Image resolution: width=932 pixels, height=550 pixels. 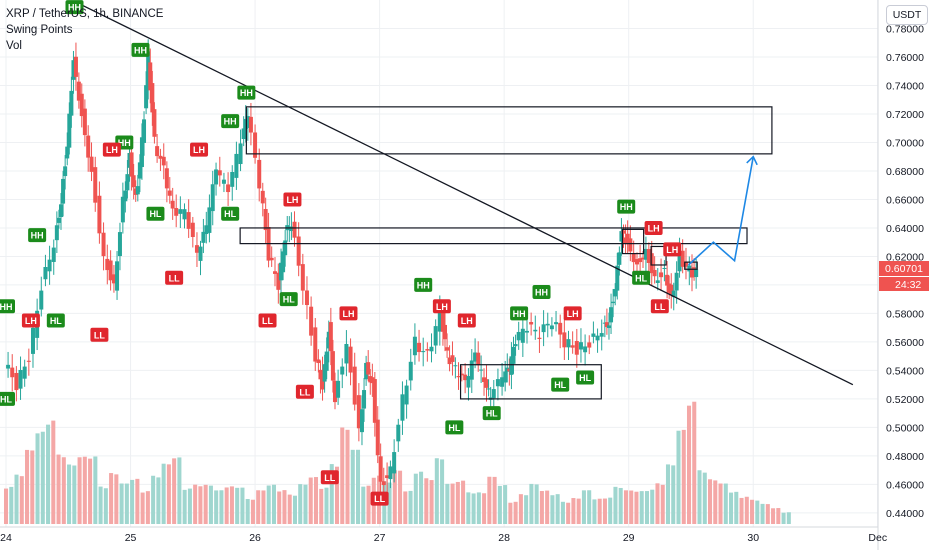 What do you see at coordinates (905, 400) in the screenshot?
I see `price-tick-label: 0.52000` at bounding box center [905, 400].